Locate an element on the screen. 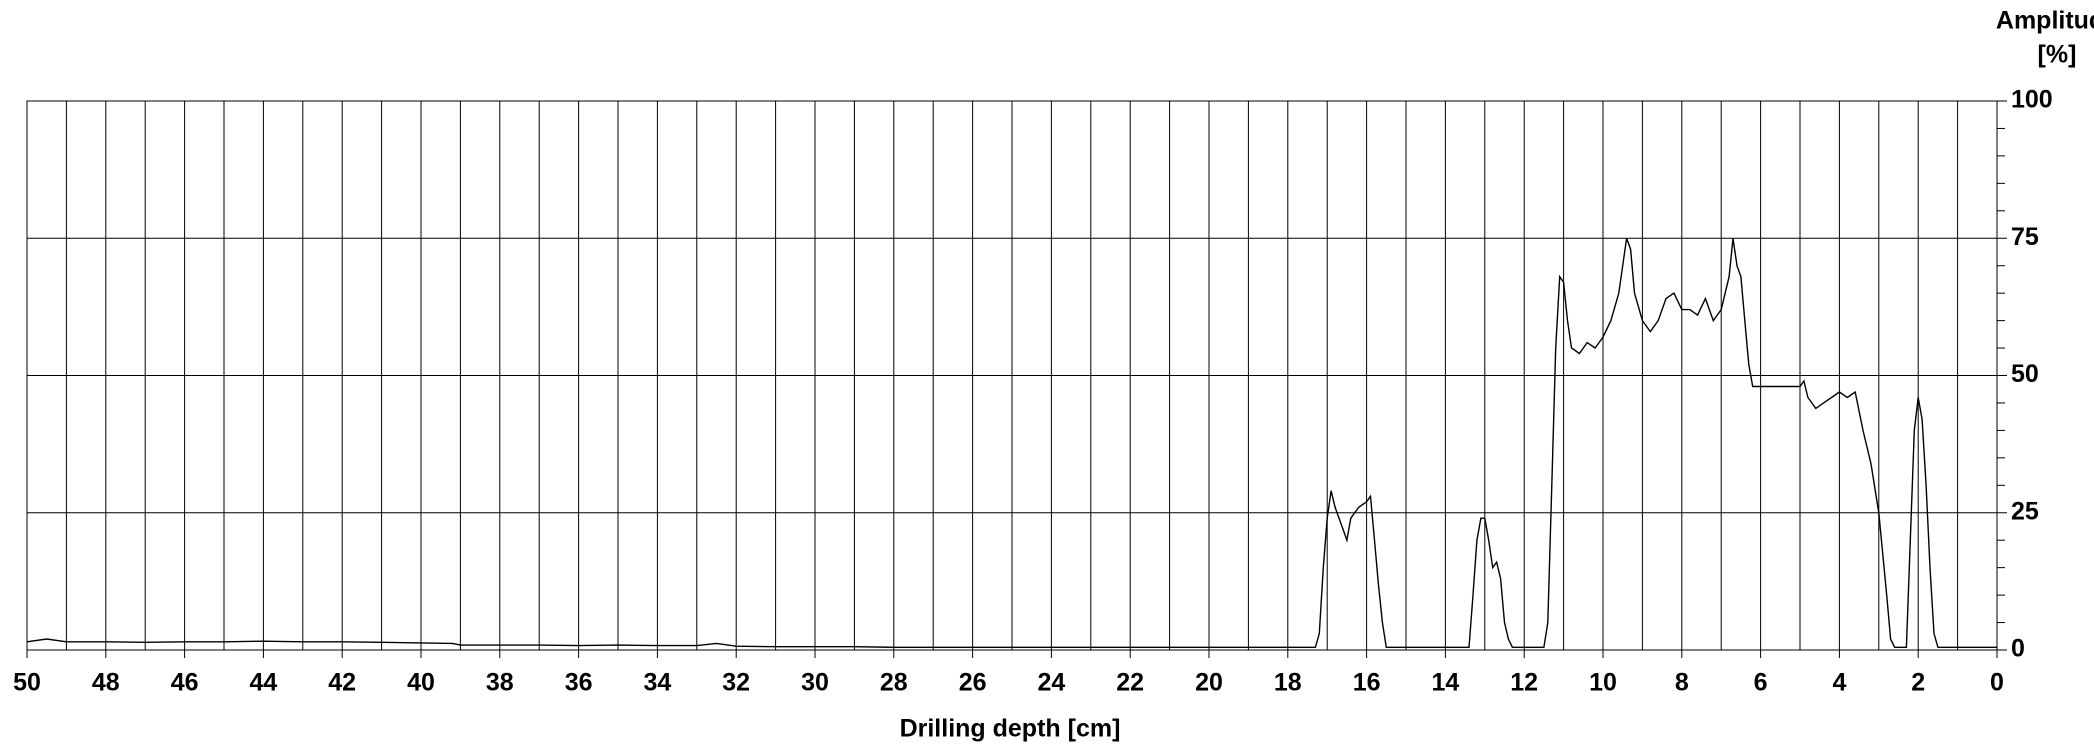  x-tick-label: 12 is located at coordinates (1524, 683).